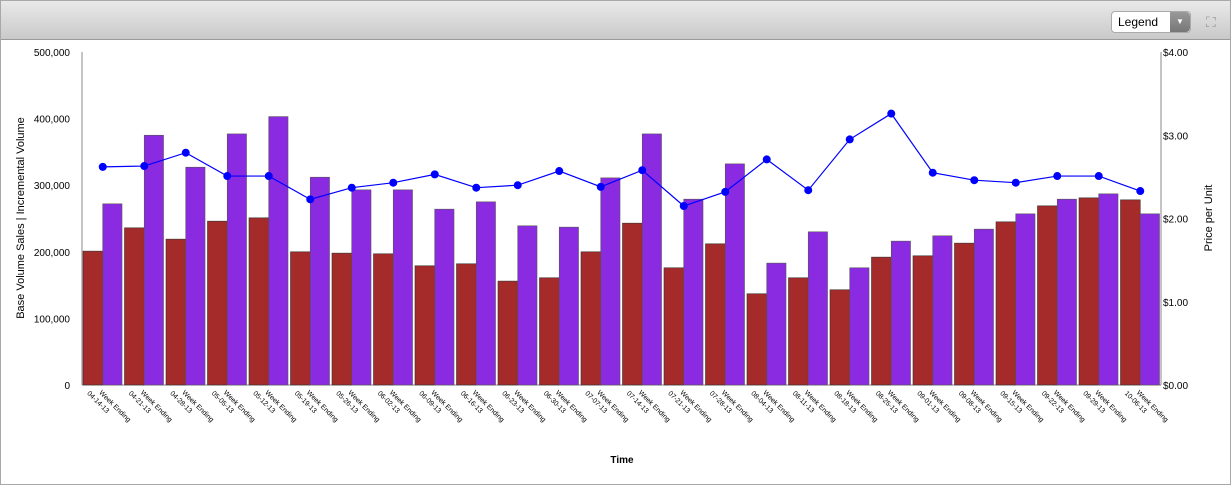 The height and width of the screenshot is (485, 1231). I want to click on y-tick-label: 500,000, so click(52, 53).